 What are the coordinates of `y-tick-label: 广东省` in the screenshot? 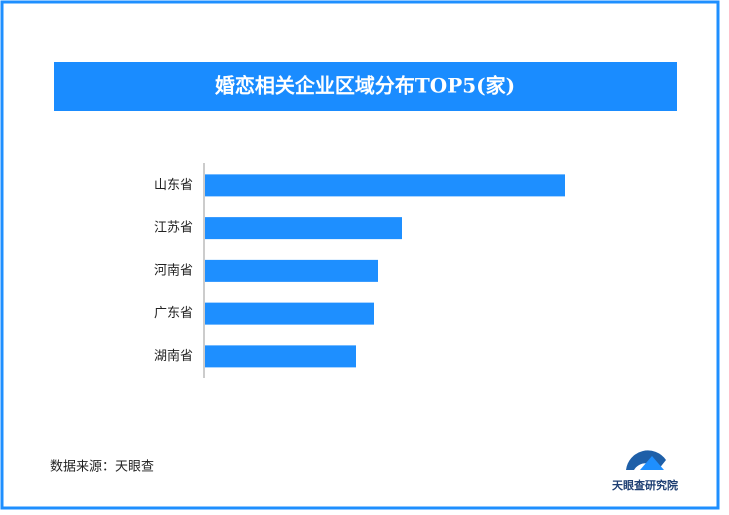 It's located at (173, 313).